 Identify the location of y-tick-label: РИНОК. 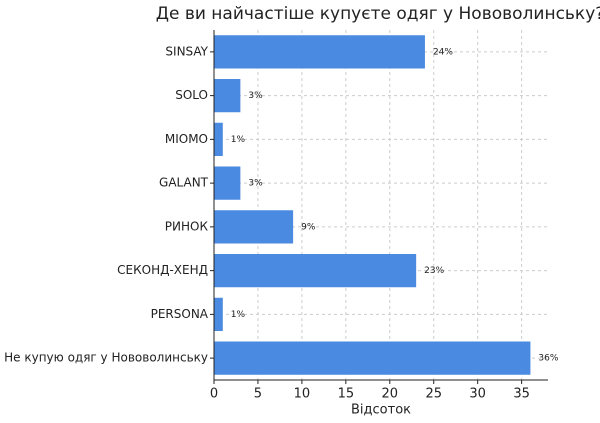
(187, 226).